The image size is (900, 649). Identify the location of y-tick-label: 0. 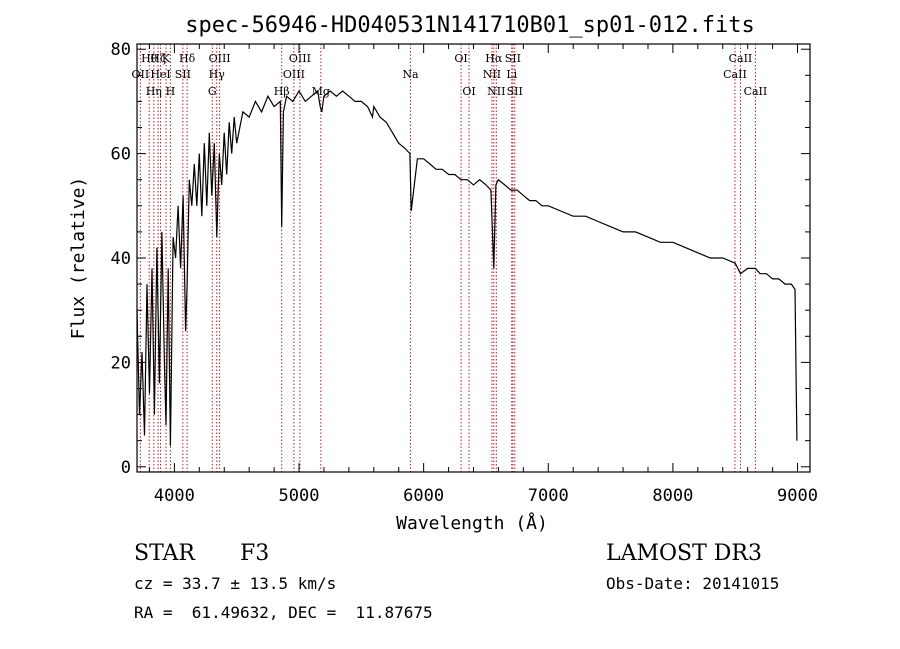
(126, 468).